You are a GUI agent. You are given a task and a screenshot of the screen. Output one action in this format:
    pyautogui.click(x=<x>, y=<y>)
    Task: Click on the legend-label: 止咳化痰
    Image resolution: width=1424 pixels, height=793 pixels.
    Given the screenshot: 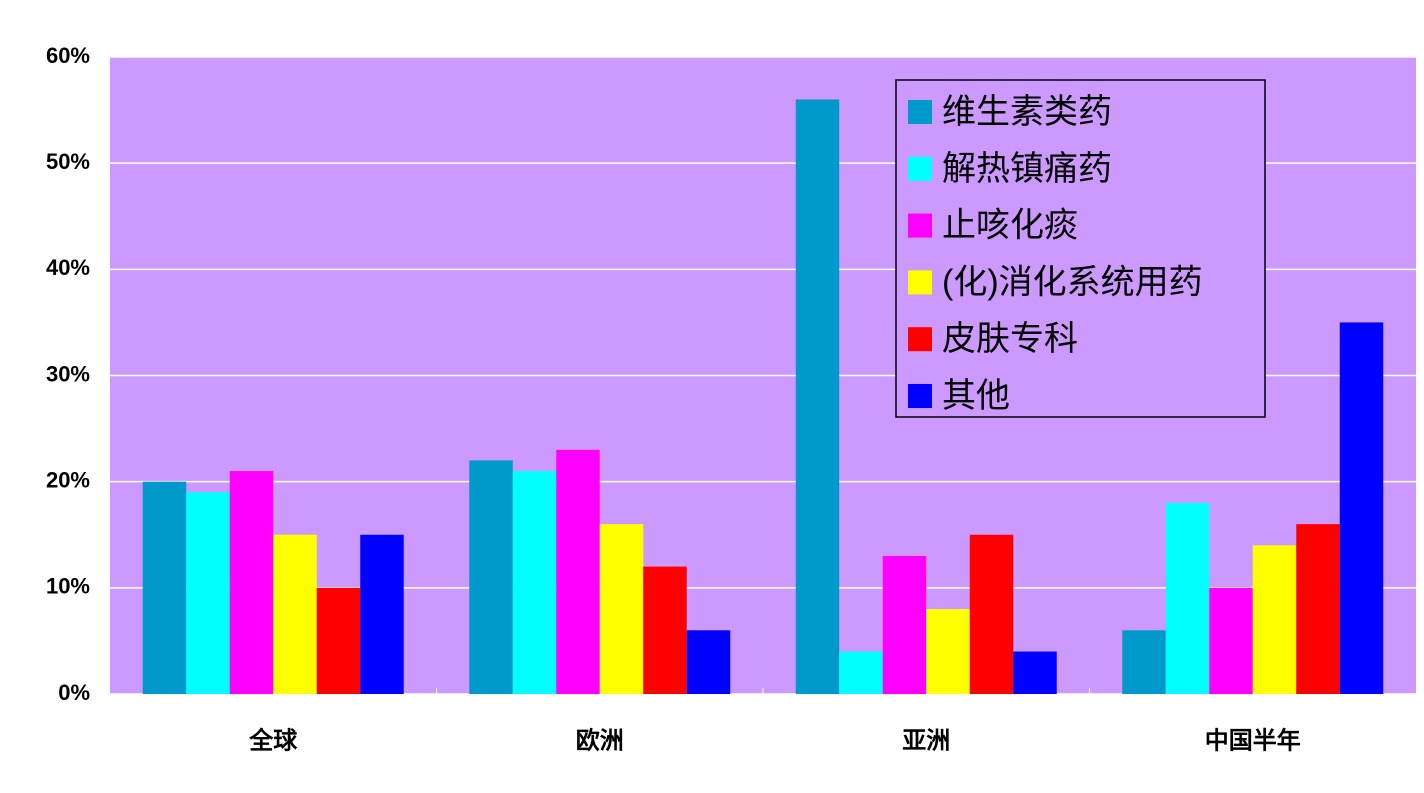 What is the action you would take?
    pyautogui.click(x=1010, y=226)
    